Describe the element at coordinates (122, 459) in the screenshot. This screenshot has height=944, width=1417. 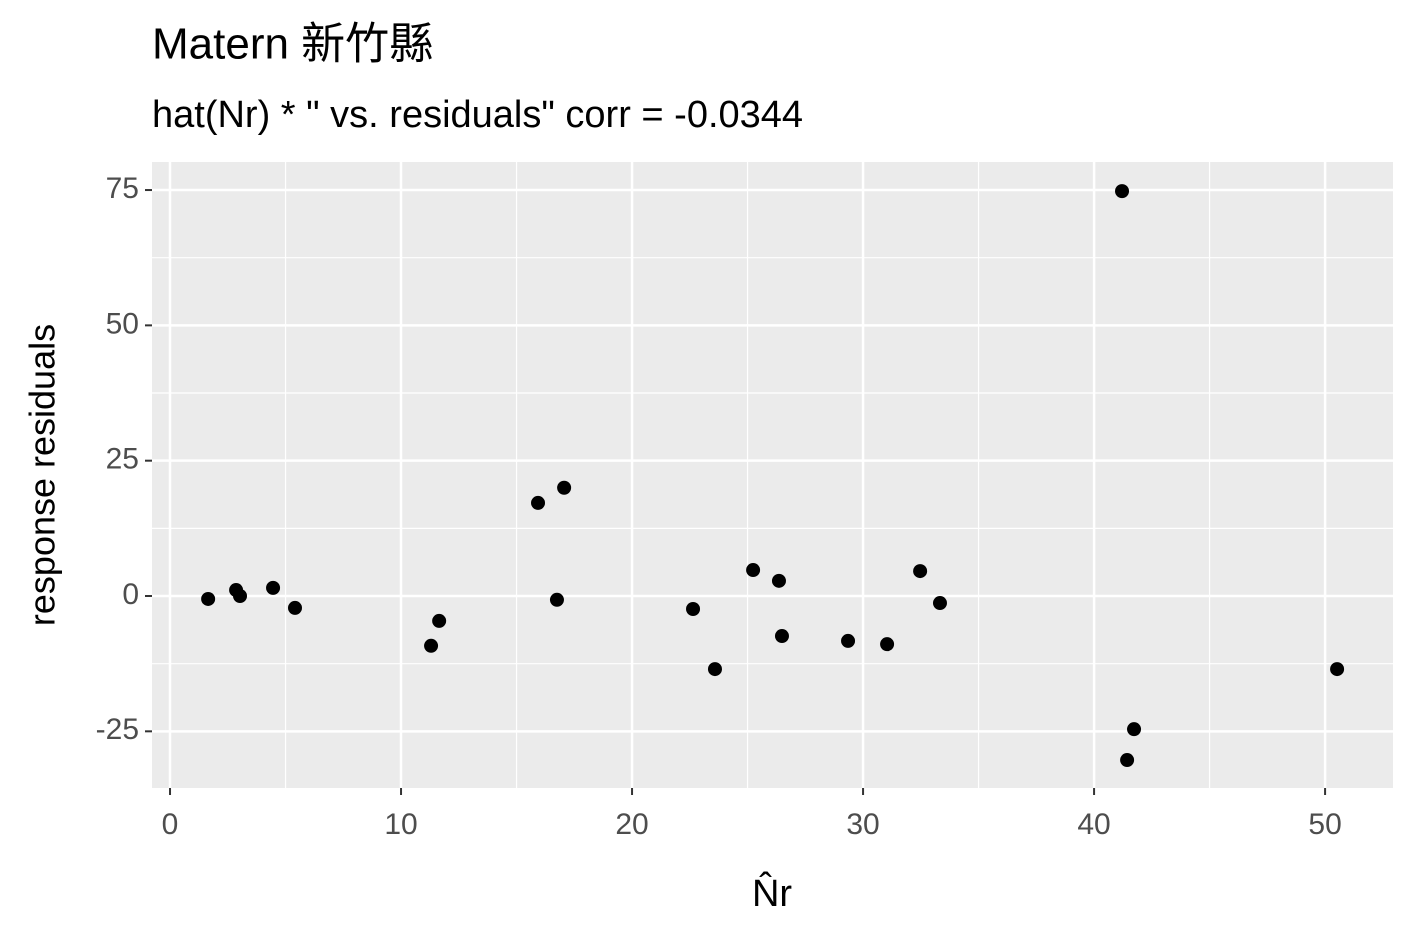
I see `y-tick-label: 25` at that location.